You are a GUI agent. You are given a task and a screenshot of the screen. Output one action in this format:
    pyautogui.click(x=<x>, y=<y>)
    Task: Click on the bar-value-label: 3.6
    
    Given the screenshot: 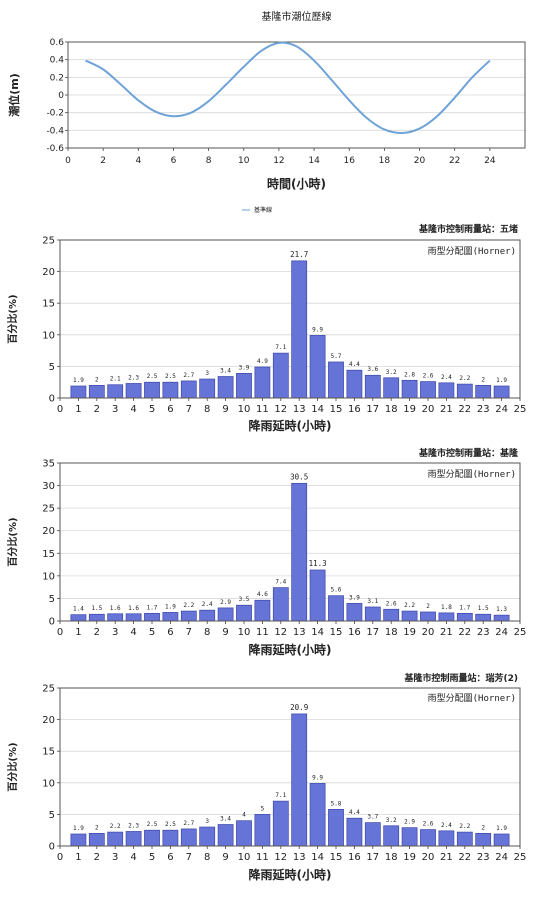 What is the action you would take?
    pyautogui.click(x=372, y=369)
    